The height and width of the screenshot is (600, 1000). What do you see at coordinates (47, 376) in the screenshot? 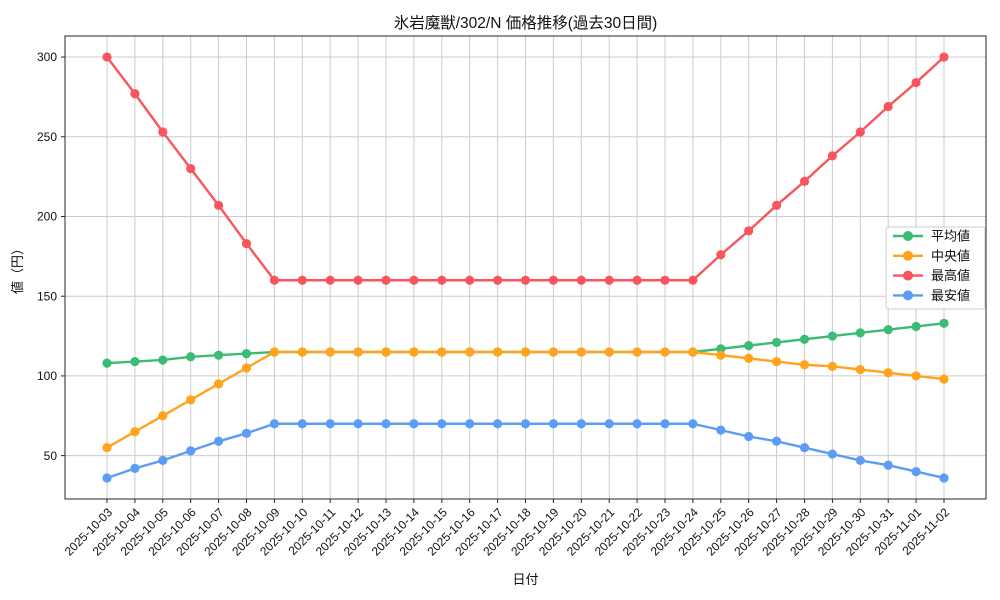
I see `y-tick-label: 100` at bounding box center [47, 376].